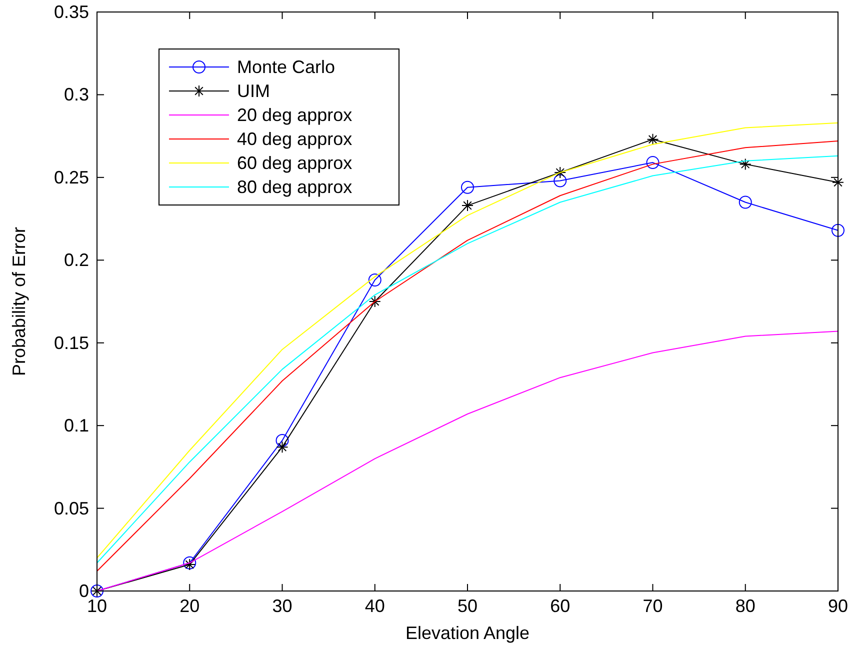 The height and width of the screenshot is (656, 854). Describe the element at coordinates (467, 606) in the screenshot. I see `x-tick-label: 50` at that location.